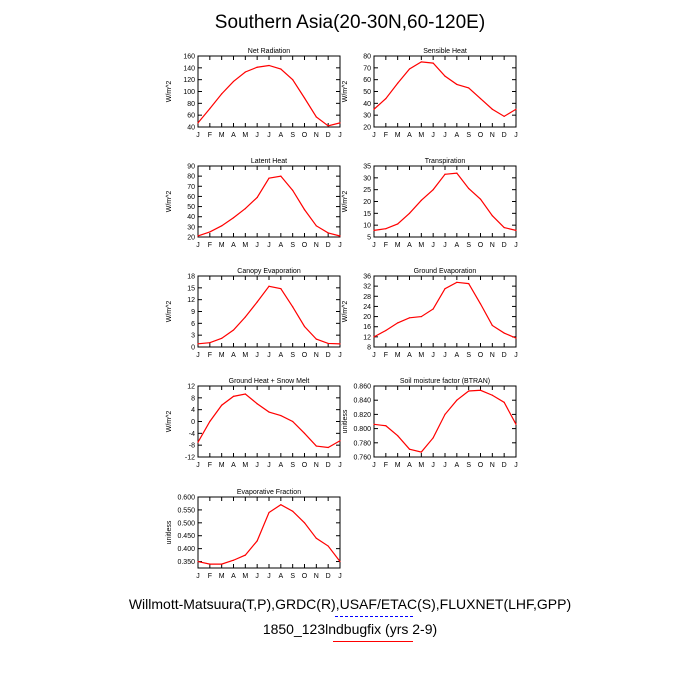 This screenshot has height=700, width=700. I want to click on y-tick-label: -12, so click(190, 458).